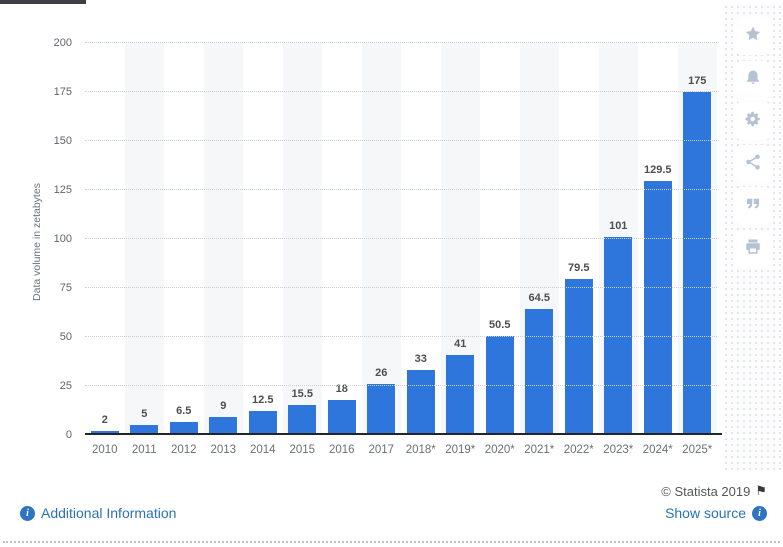 Image resolution: width=783 pixels, height=547 pixels. I want to click on bar-2015, so click(302, 419).